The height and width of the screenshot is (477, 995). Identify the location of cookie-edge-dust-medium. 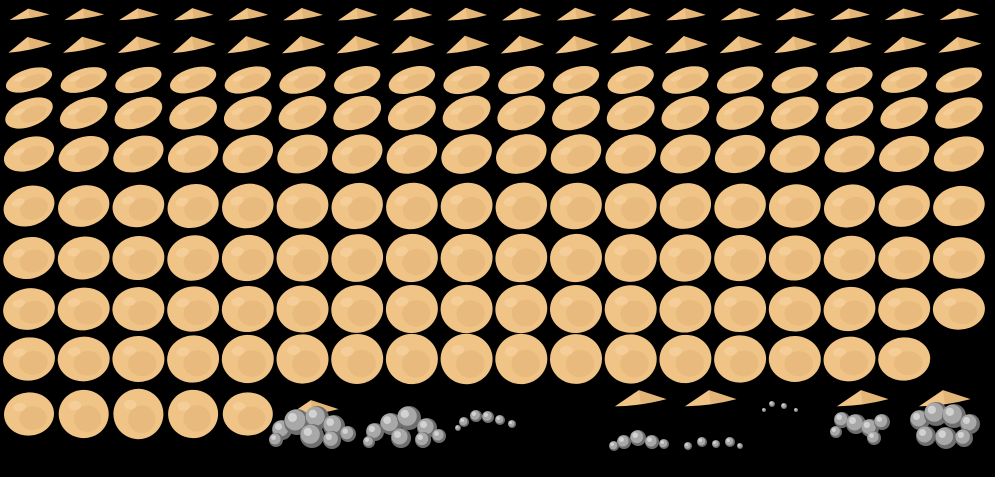
(860, 417).